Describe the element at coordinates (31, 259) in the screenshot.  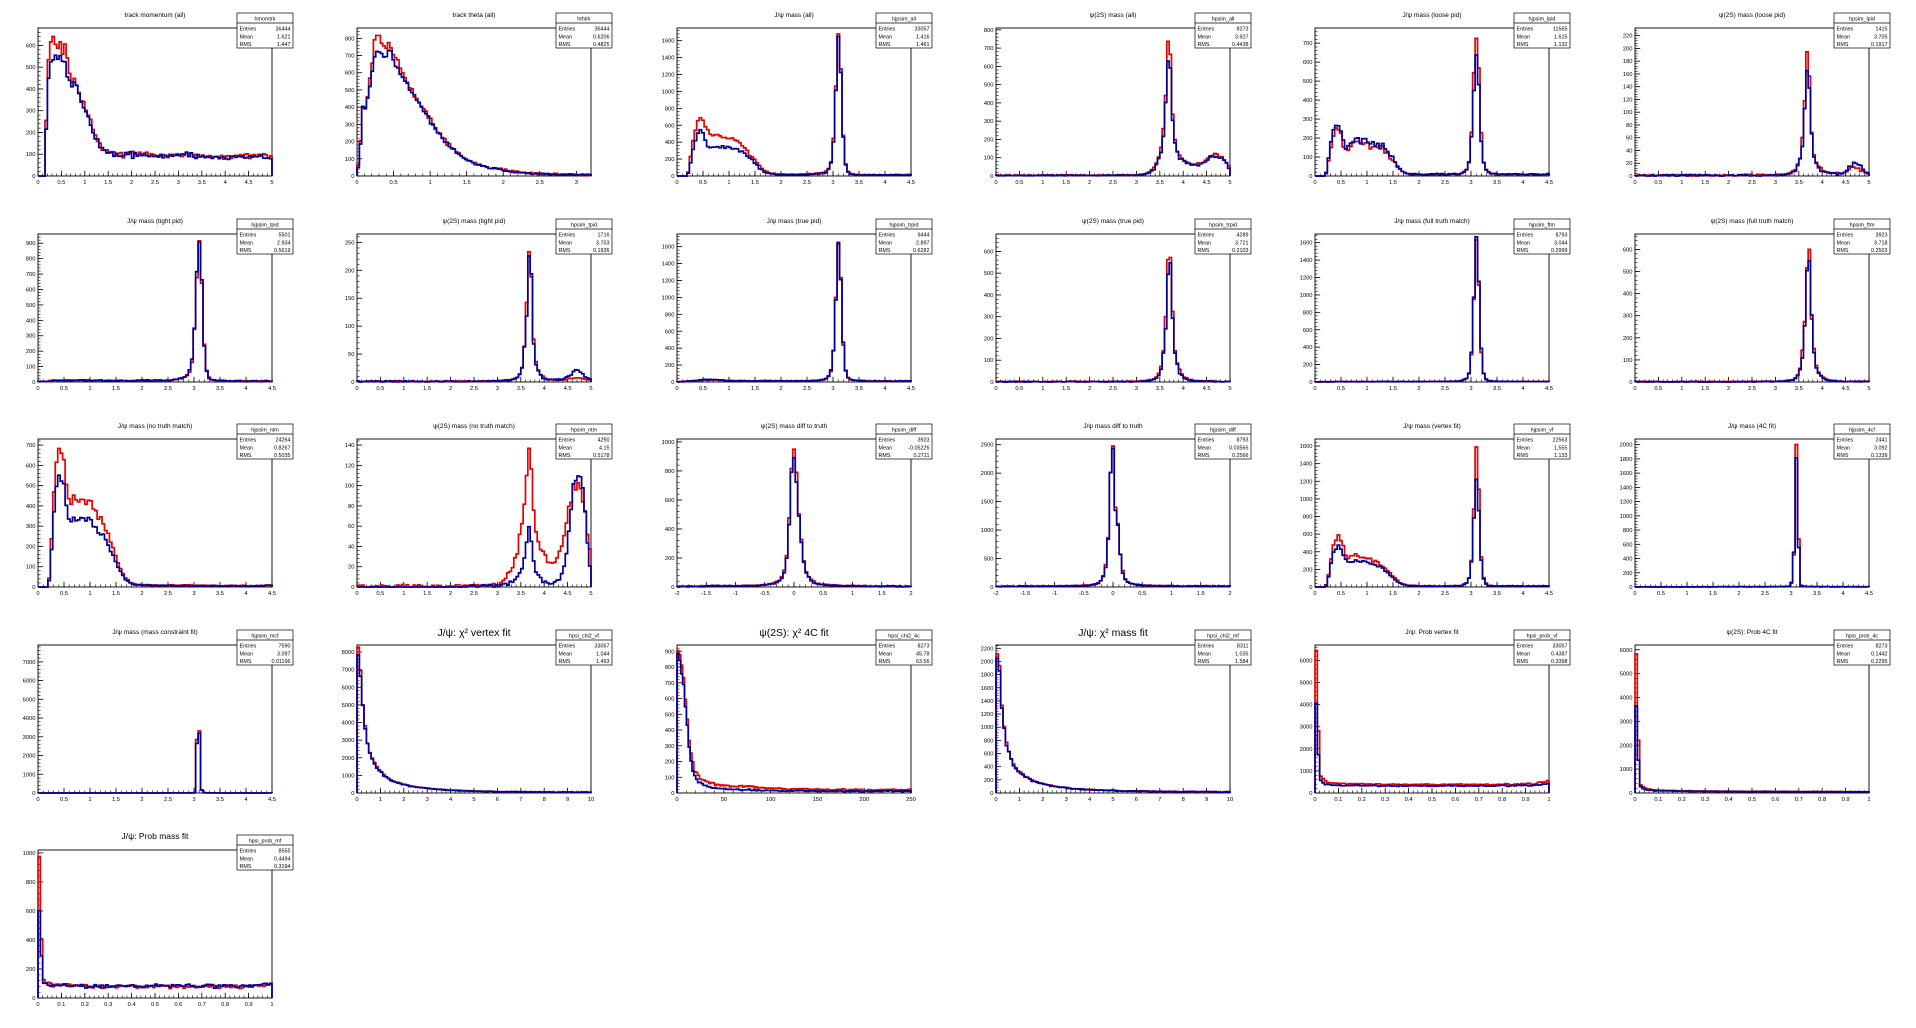
I see `y-tick-label: 800` at that location.